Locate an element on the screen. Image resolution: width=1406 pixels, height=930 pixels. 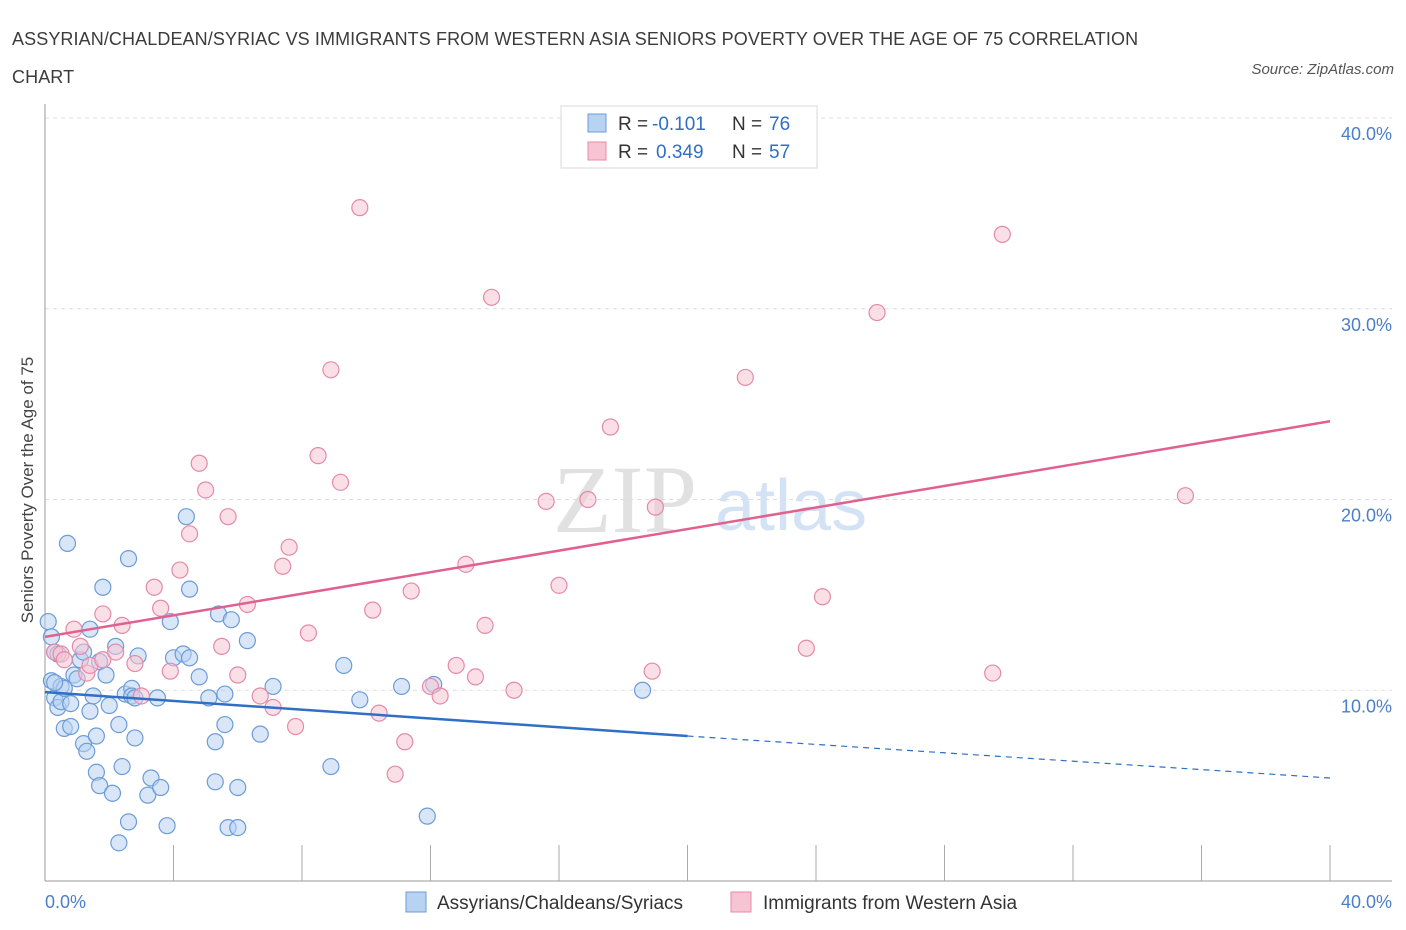
source-label: Source: ZipAtlas.com is located at coordinates (1322, 69).